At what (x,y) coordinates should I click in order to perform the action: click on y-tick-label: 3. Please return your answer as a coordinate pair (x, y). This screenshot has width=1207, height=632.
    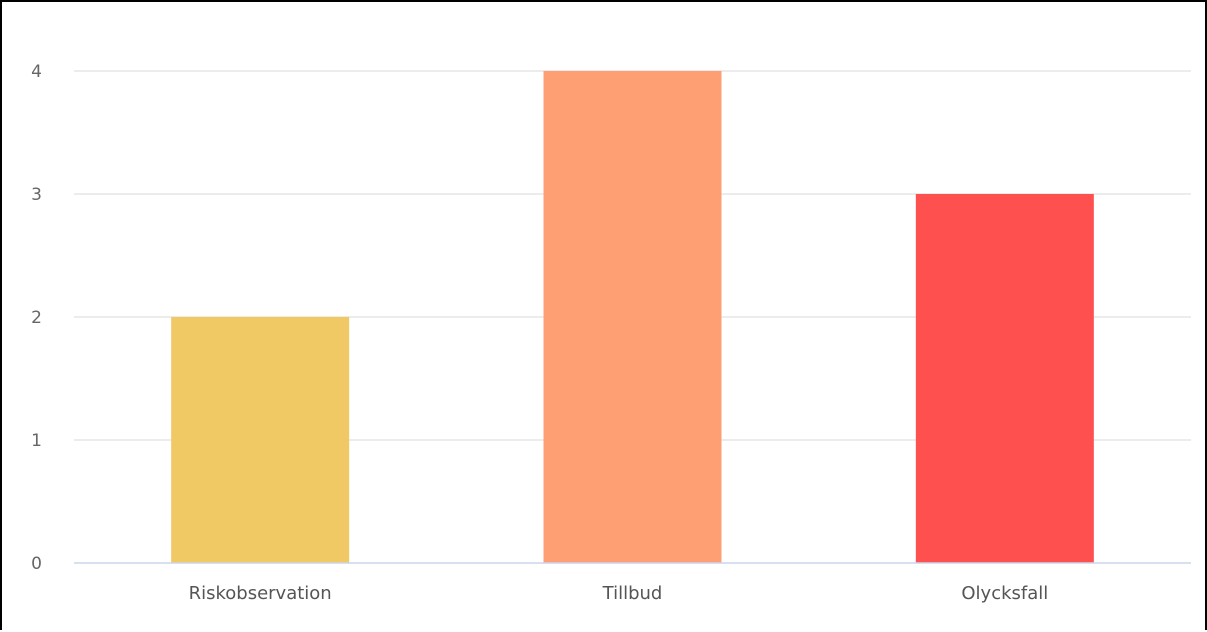
    Looking at the image, I should click on (36, 195).